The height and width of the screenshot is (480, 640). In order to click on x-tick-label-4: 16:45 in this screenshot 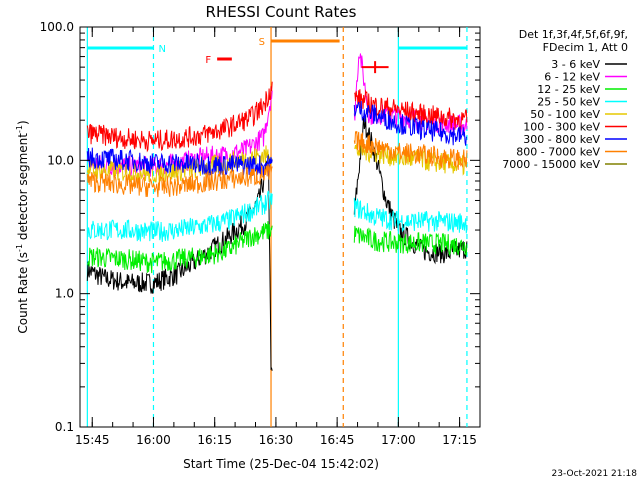, I will do `click(337, 440)`.